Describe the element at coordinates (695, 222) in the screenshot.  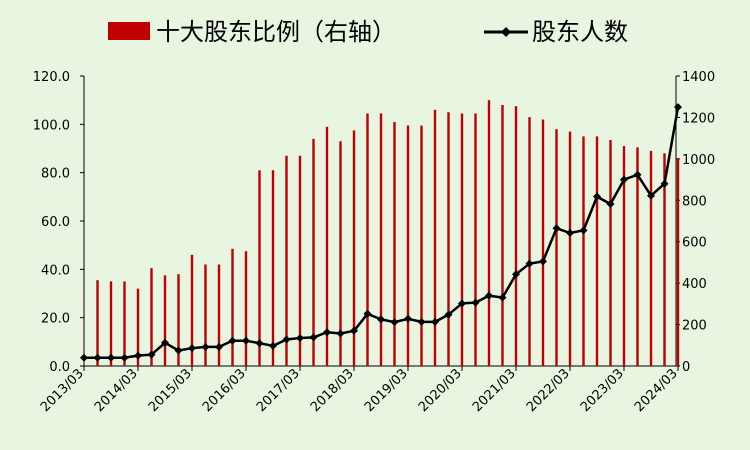
I see `right-axis-ticks: 0 200 400 600 800 1000 1200 1400` at that location.